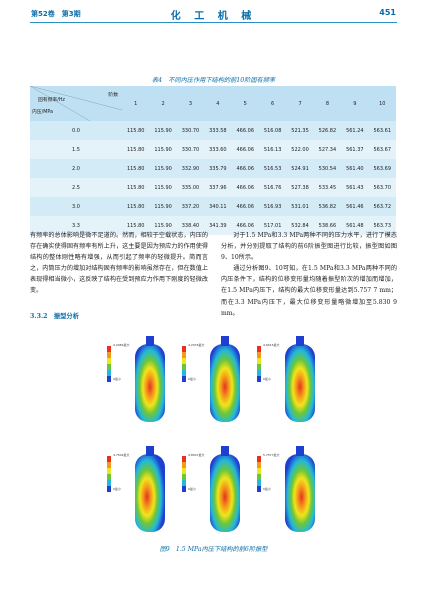 This screenshot has height=593, width=427. I want to click on mode-panel: 4.8507最大 0最小, so click(216, 485).